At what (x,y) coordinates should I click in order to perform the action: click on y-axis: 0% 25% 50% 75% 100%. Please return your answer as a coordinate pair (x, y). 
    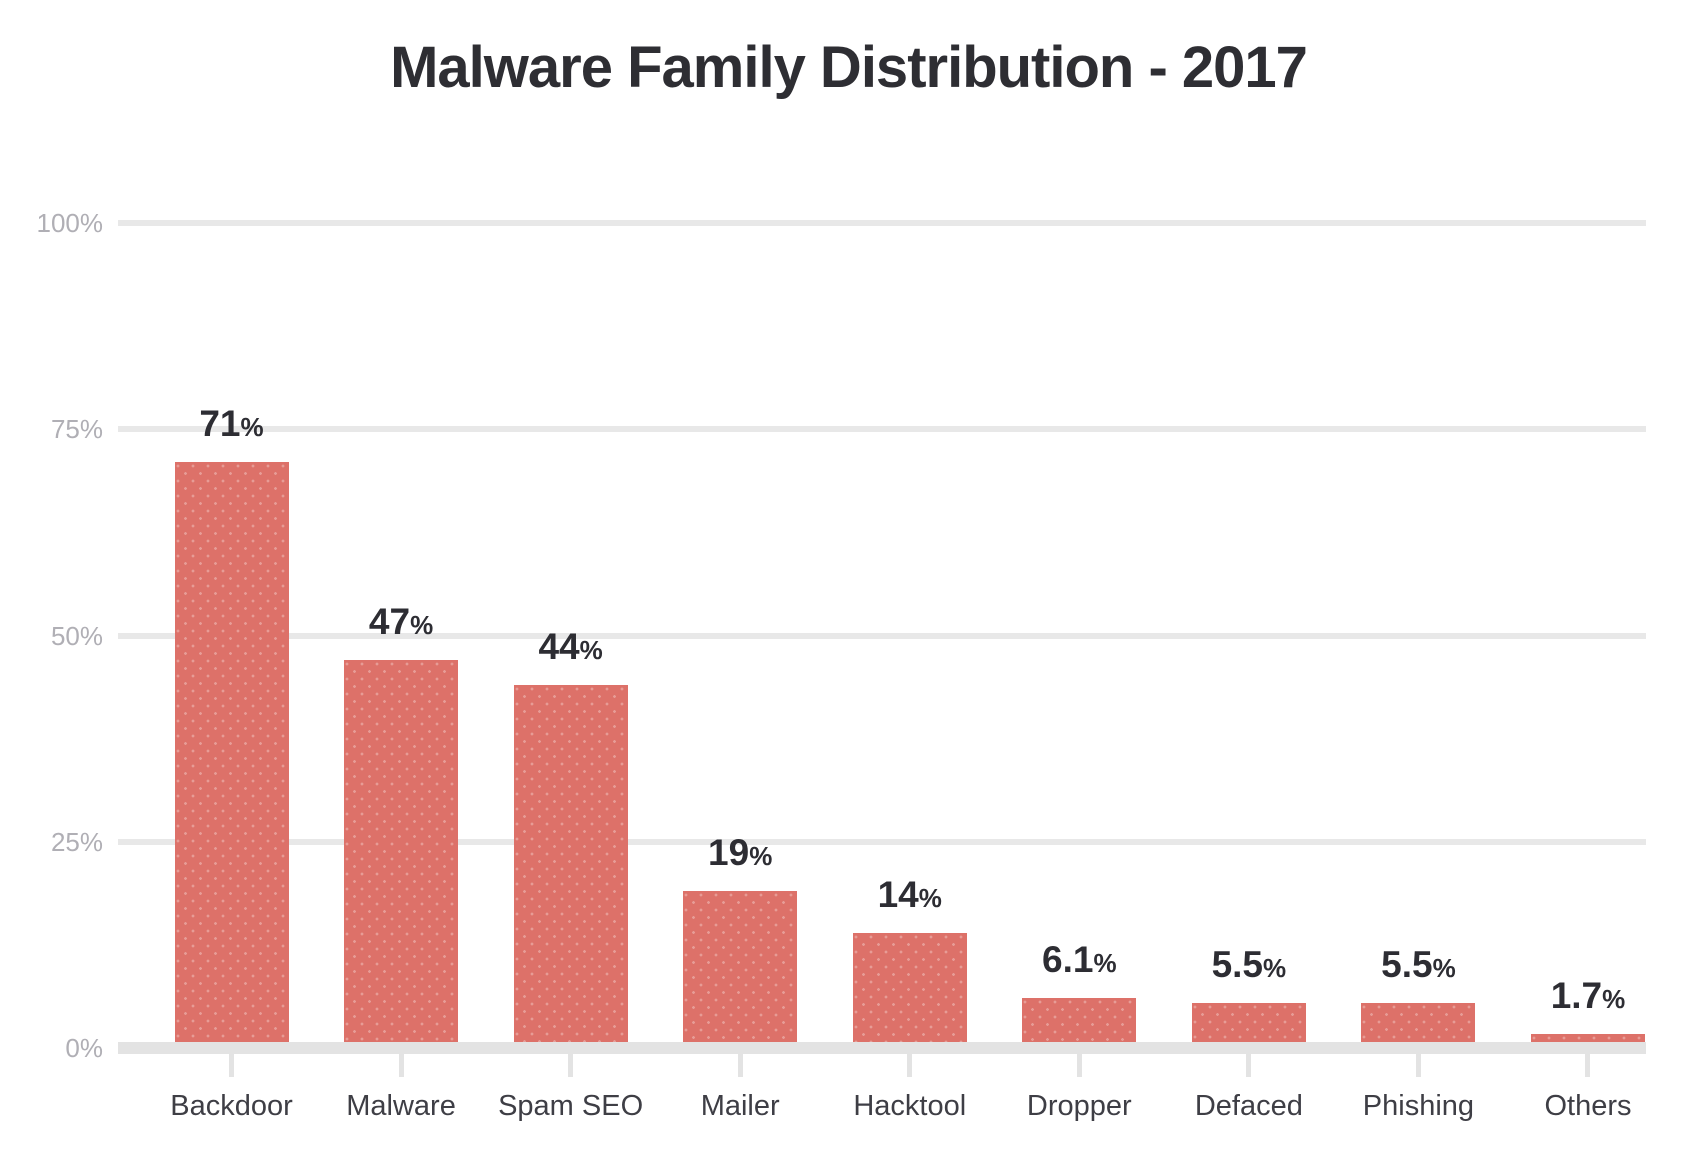
    Looking at the image, I should click on (52, 635).